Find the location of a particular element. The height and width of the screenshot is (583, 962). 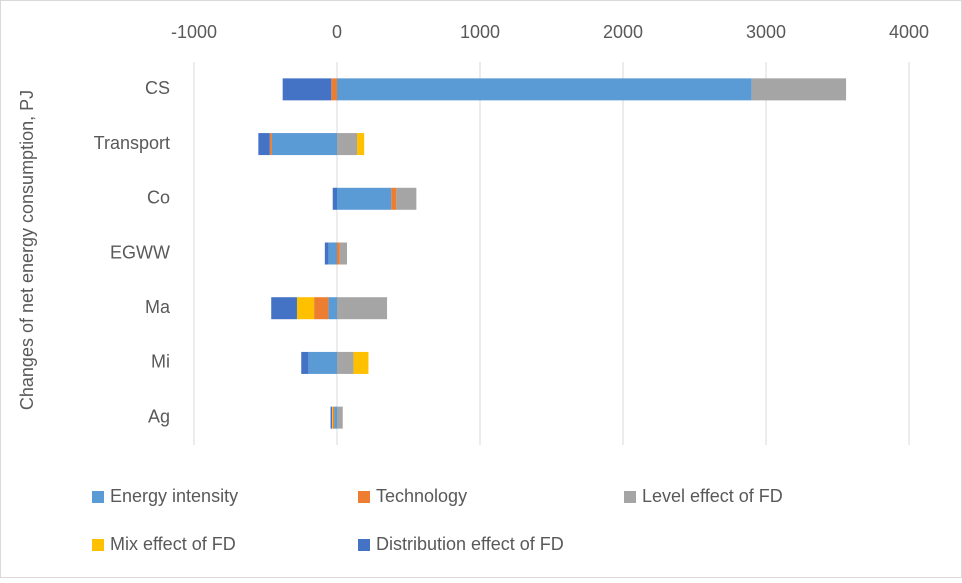

legend-label: Mix effect of FD is located at coordinates (173, 544).